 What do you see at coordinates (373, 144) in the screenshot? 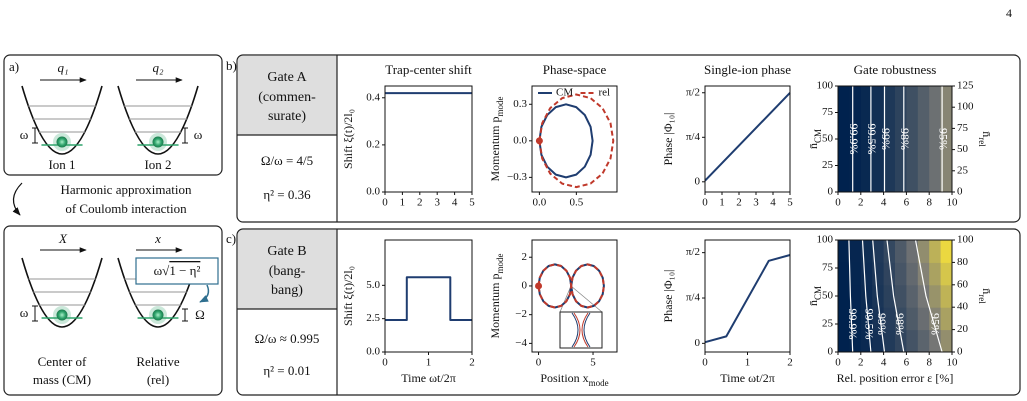
I see `y-tick-label: 0.2` at bounding box center [373, 144].